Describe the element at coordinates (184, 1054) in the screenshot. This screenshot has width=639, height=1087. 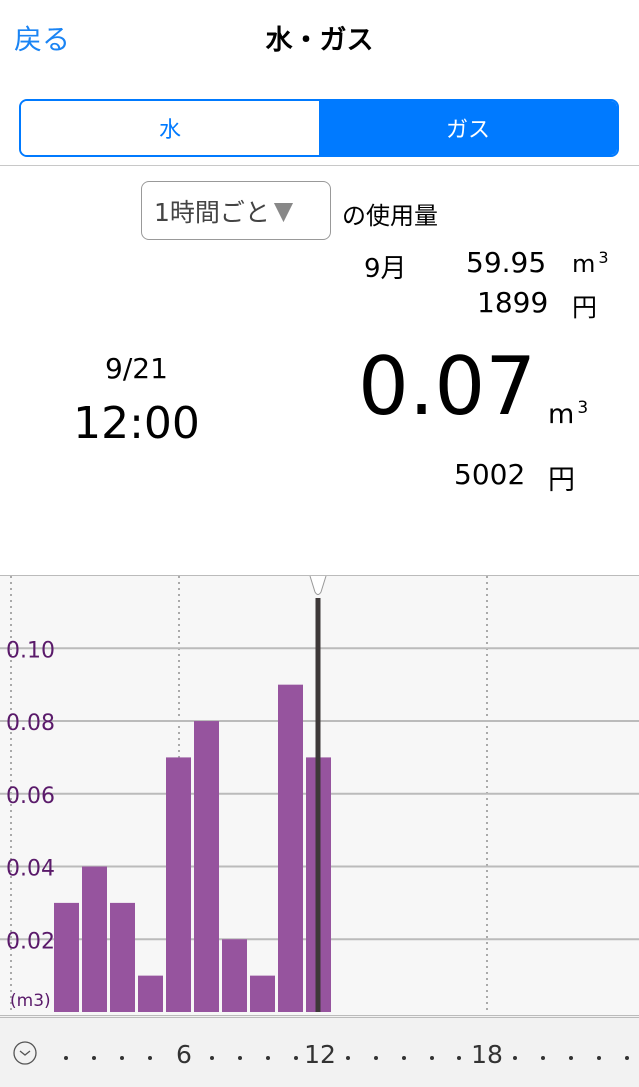
I see `x-tick-label: 6` at that location.